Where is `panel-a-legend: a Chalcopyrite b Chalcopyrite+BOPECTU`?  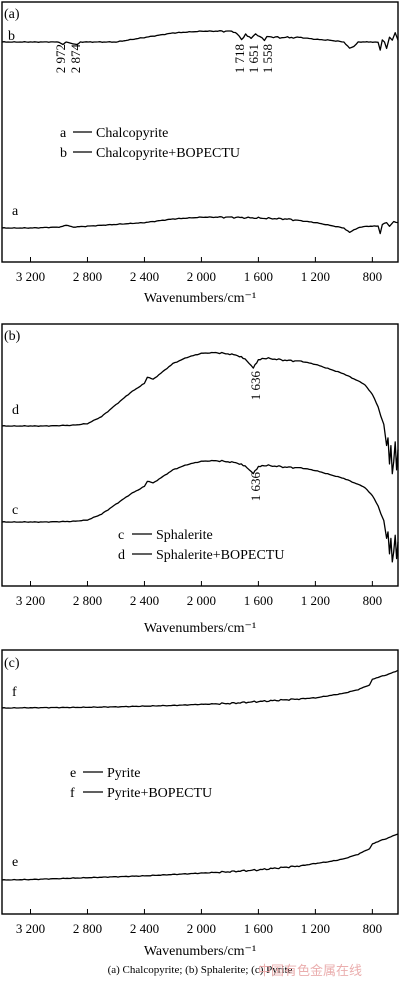 panel-a-legend: a Chalcopyrite b Chalcopyrite+BOPECTU is located at coordinates (150, 143).